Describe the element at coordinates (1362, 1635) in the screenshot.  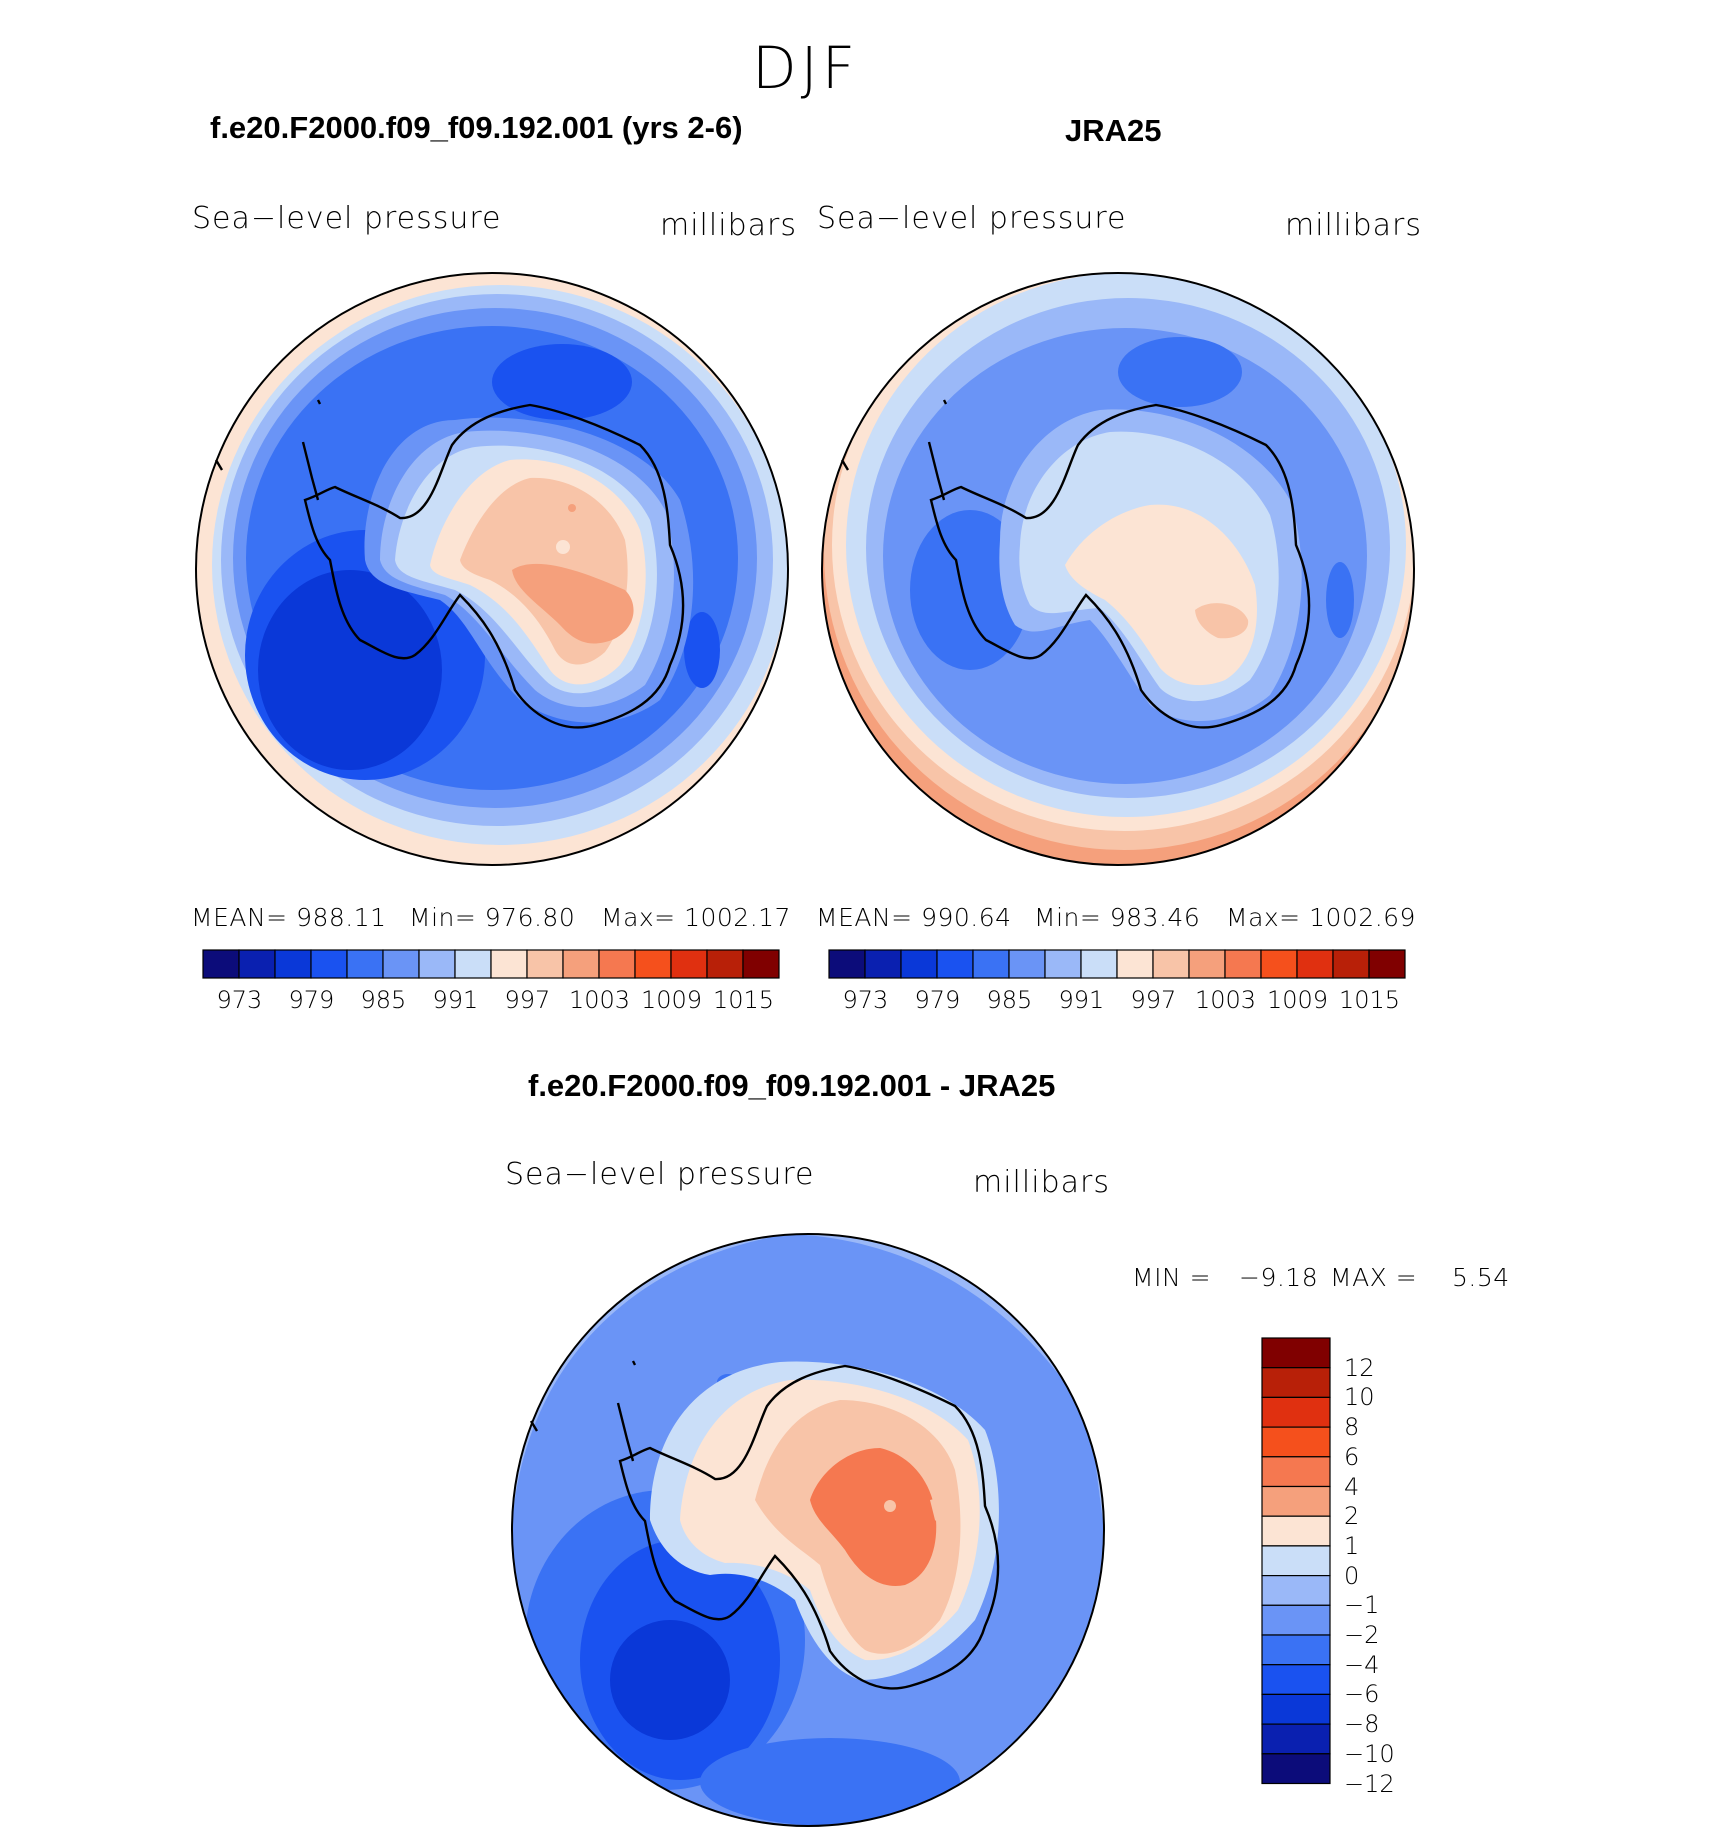
I see `colorbar-difference-tick-label: −2` at that location.